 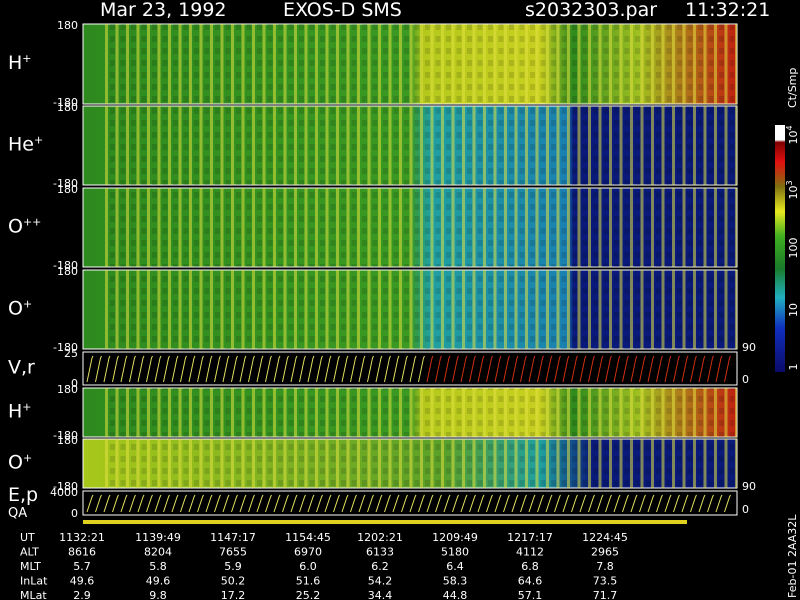 What do you see at coordinates (24, 227) in the screenshot?
I see `panel-label: O++` at bounding box center [24, 227].